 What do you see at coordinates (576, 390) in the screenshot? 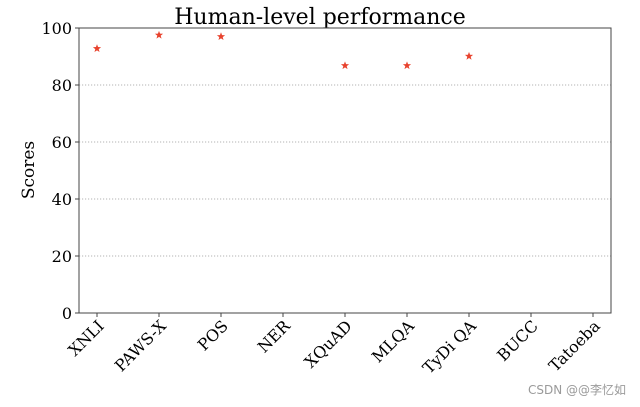
I see `watermark: CSDN @@李忆如` at bounding box center [576, 390].